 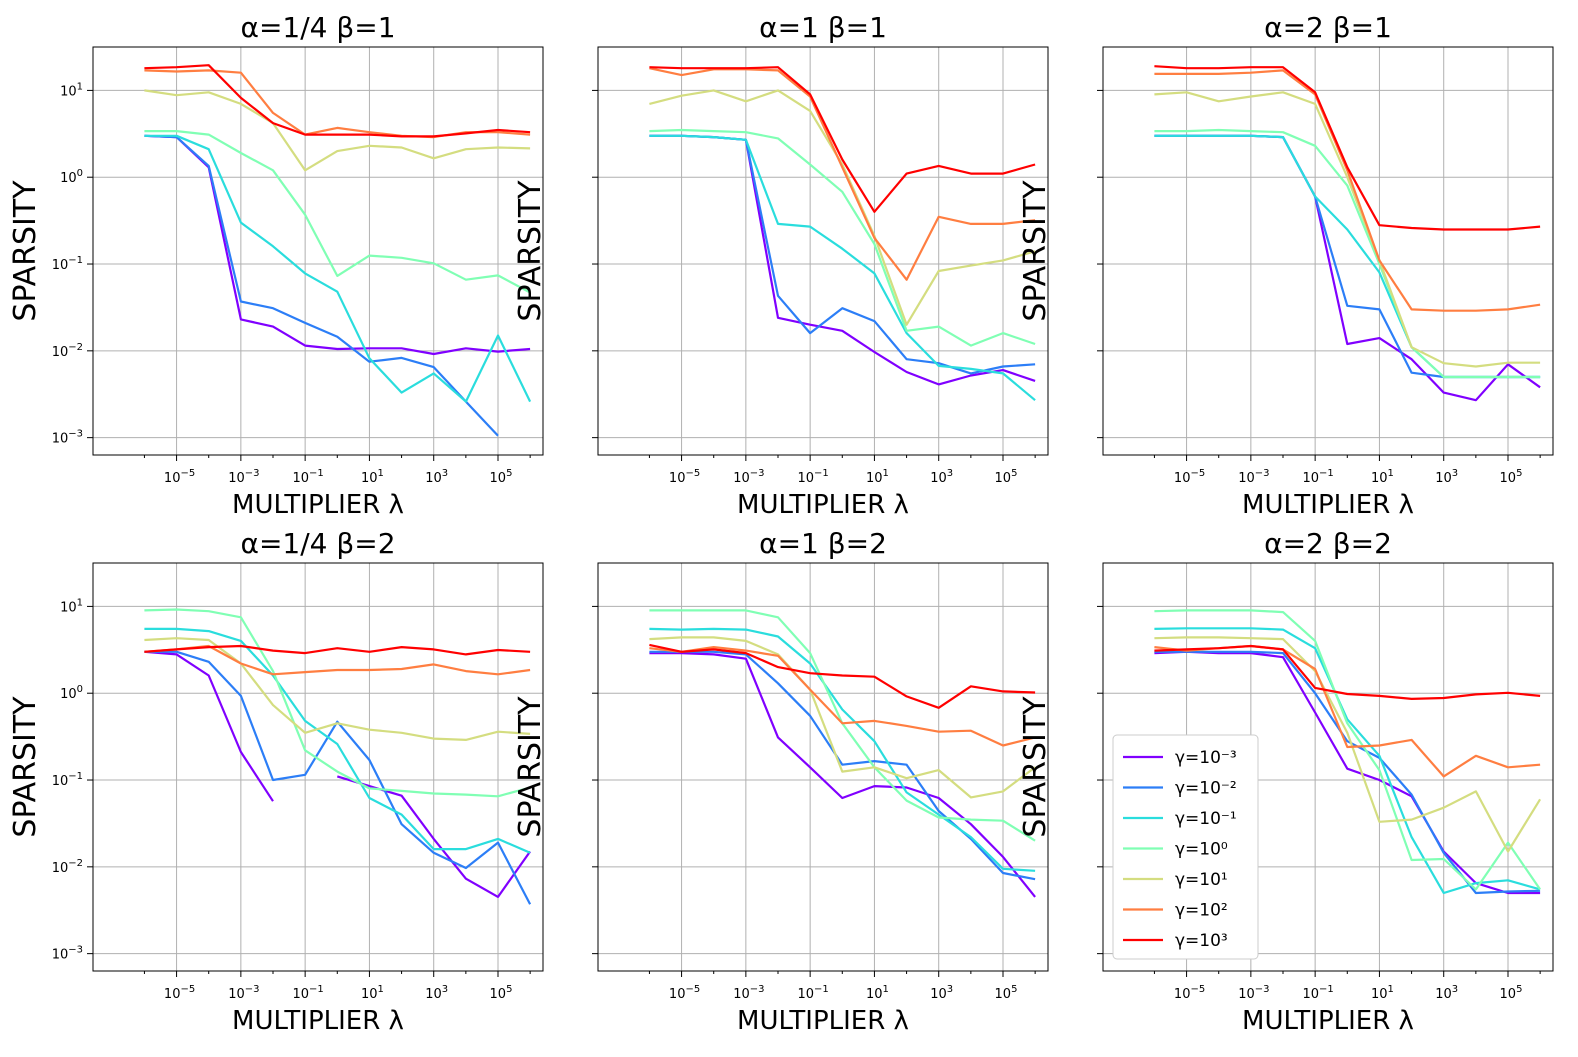 I want to click on legend-label: γ=10¹, so click(x=1201, y=880).